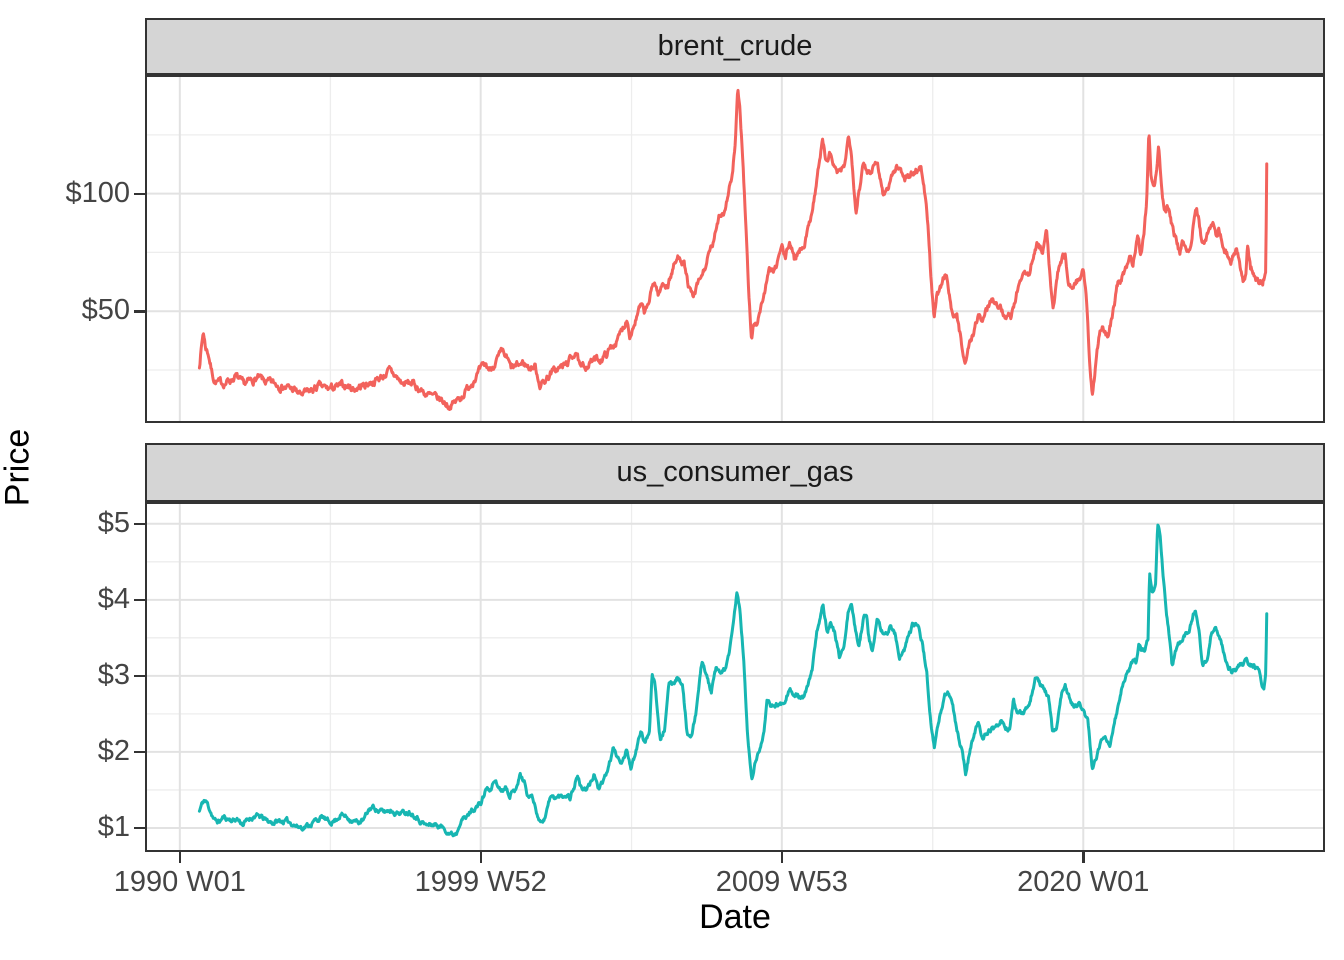 The width and height of the screenshot is (1344, 960). Describe the element at coordinates (18, 467) in the screenshot. I see `y-axis-title: Price` at that location.